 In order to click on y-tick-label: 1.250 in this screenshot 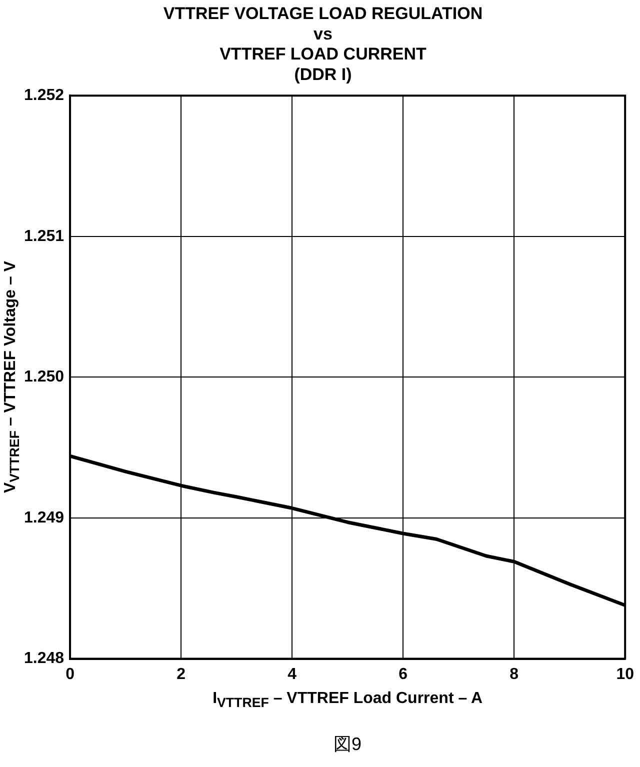, I will do `click(44, 377)`.